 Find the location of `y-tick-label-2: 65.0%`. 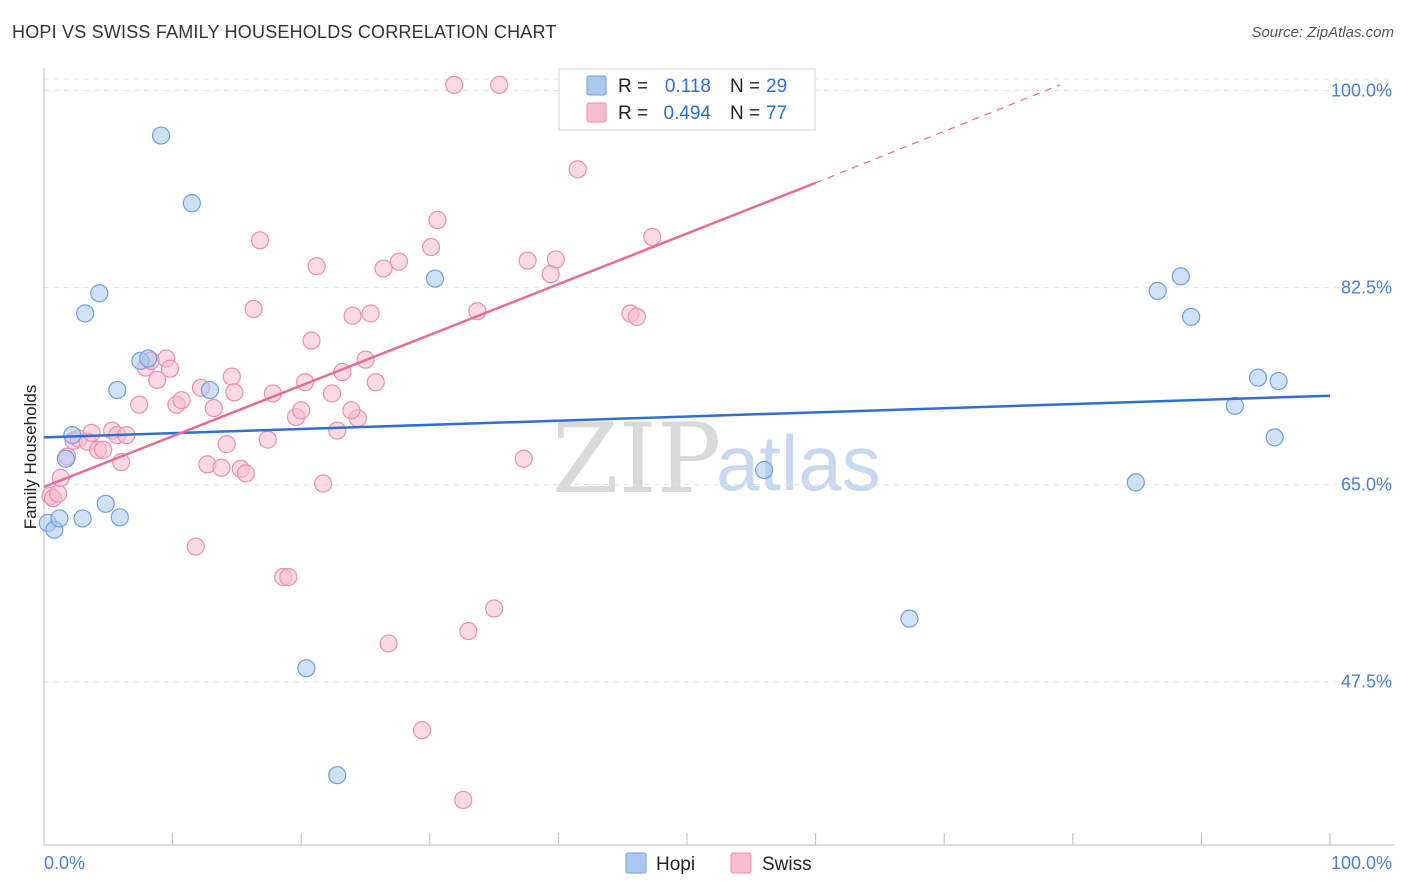

y-tick-label-2: 65.0% is located at coordinates (1366, 485).